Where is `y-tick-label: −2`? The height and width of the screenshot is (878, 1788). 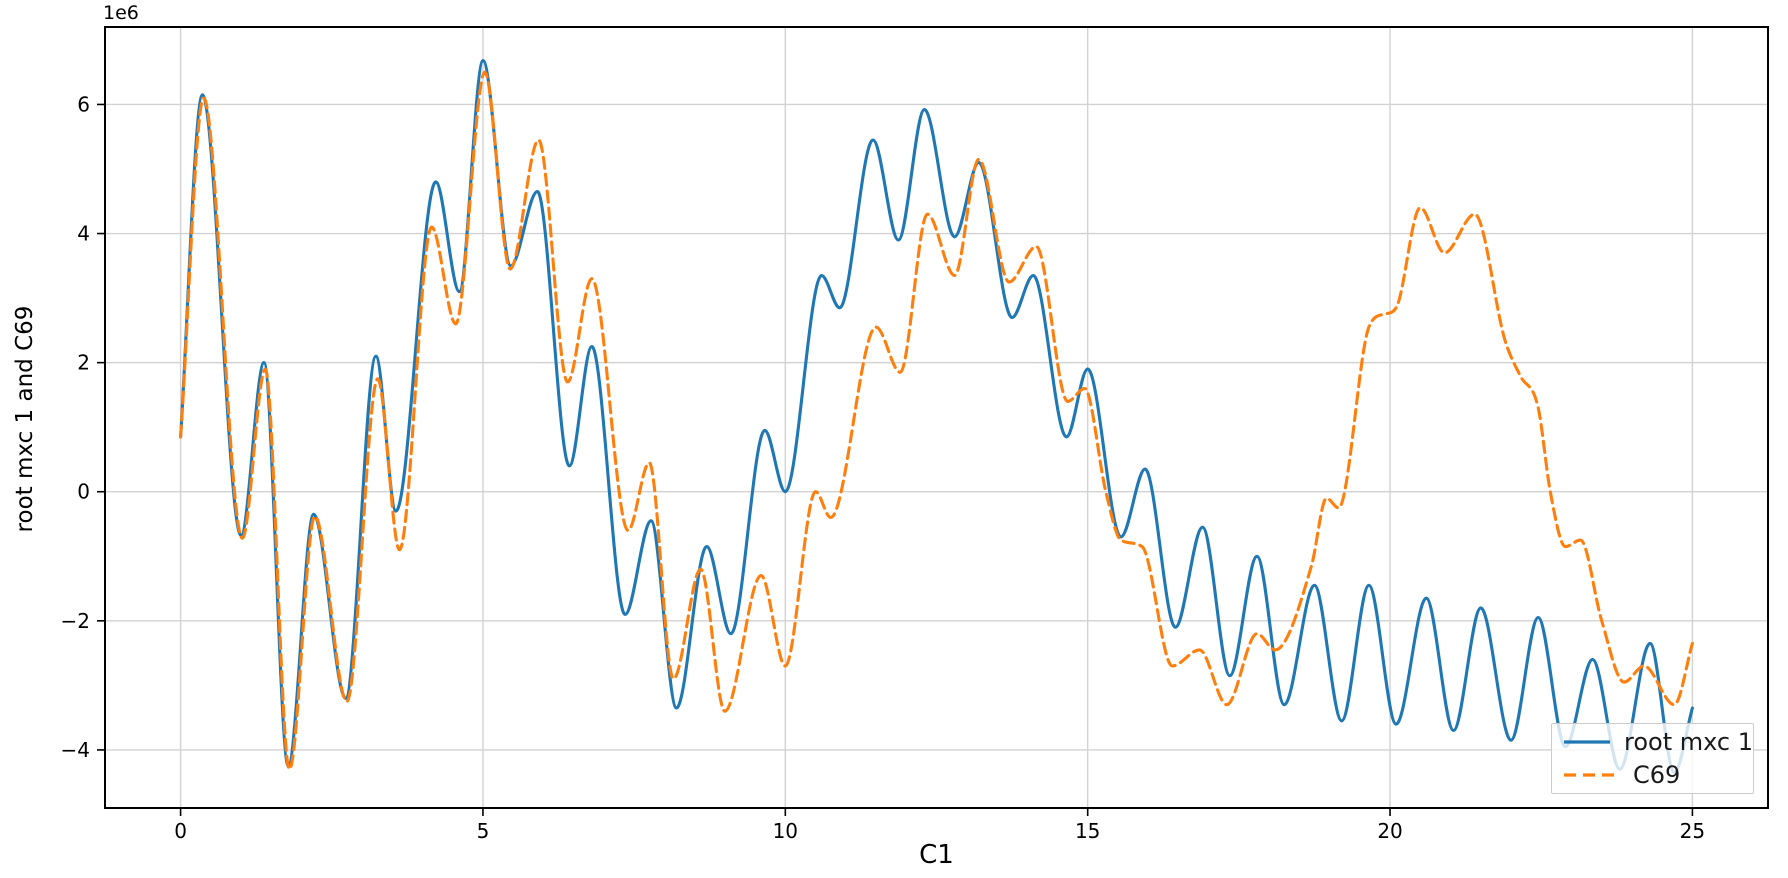
y-tick-label: −2 is located at coordinates (75, 621).